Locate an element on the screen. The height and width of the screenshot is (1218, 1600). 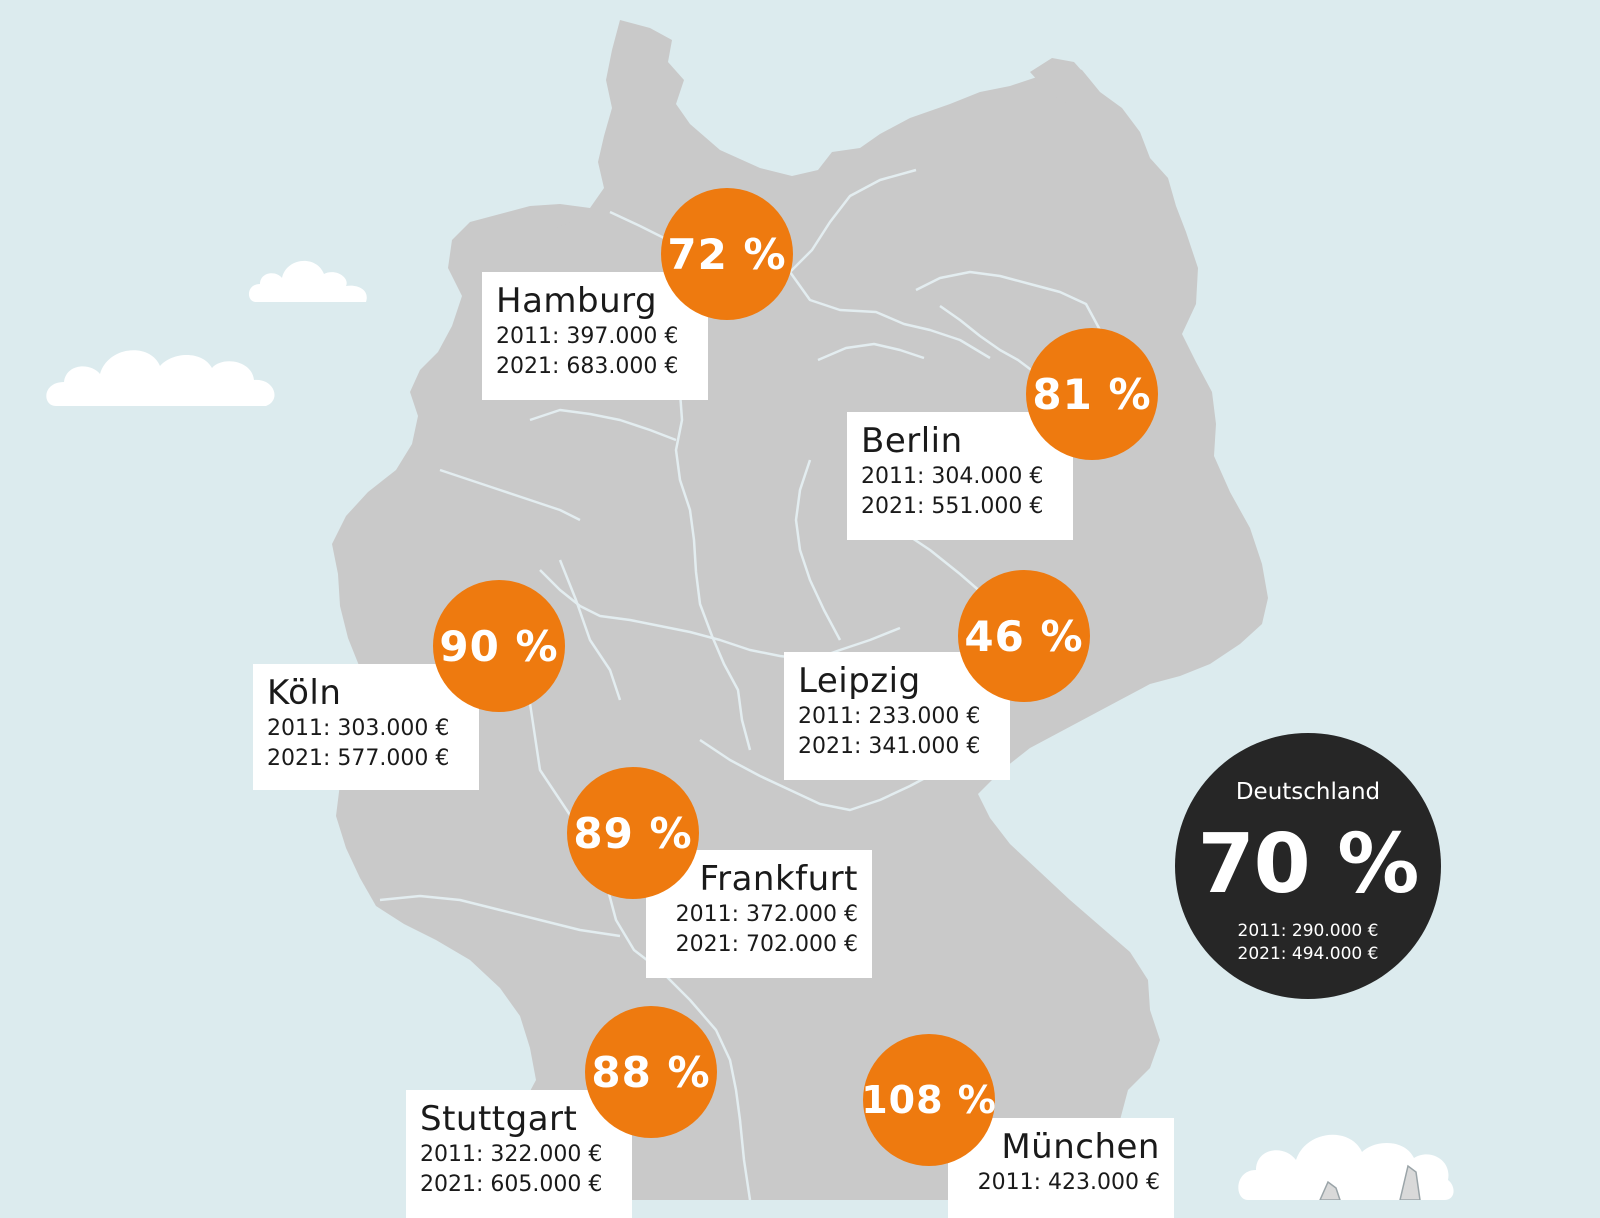
price-2011: 2011: 397.000 € is located at coordinates (587, 336).